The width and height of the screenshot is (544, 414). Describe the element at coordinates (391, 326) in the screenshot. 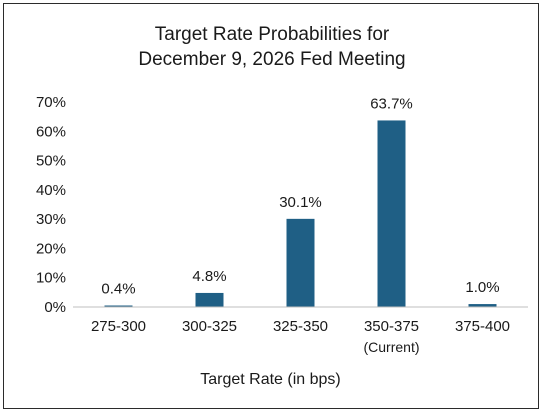

I see `x-tick-label-350-375: 350-375` at that location.